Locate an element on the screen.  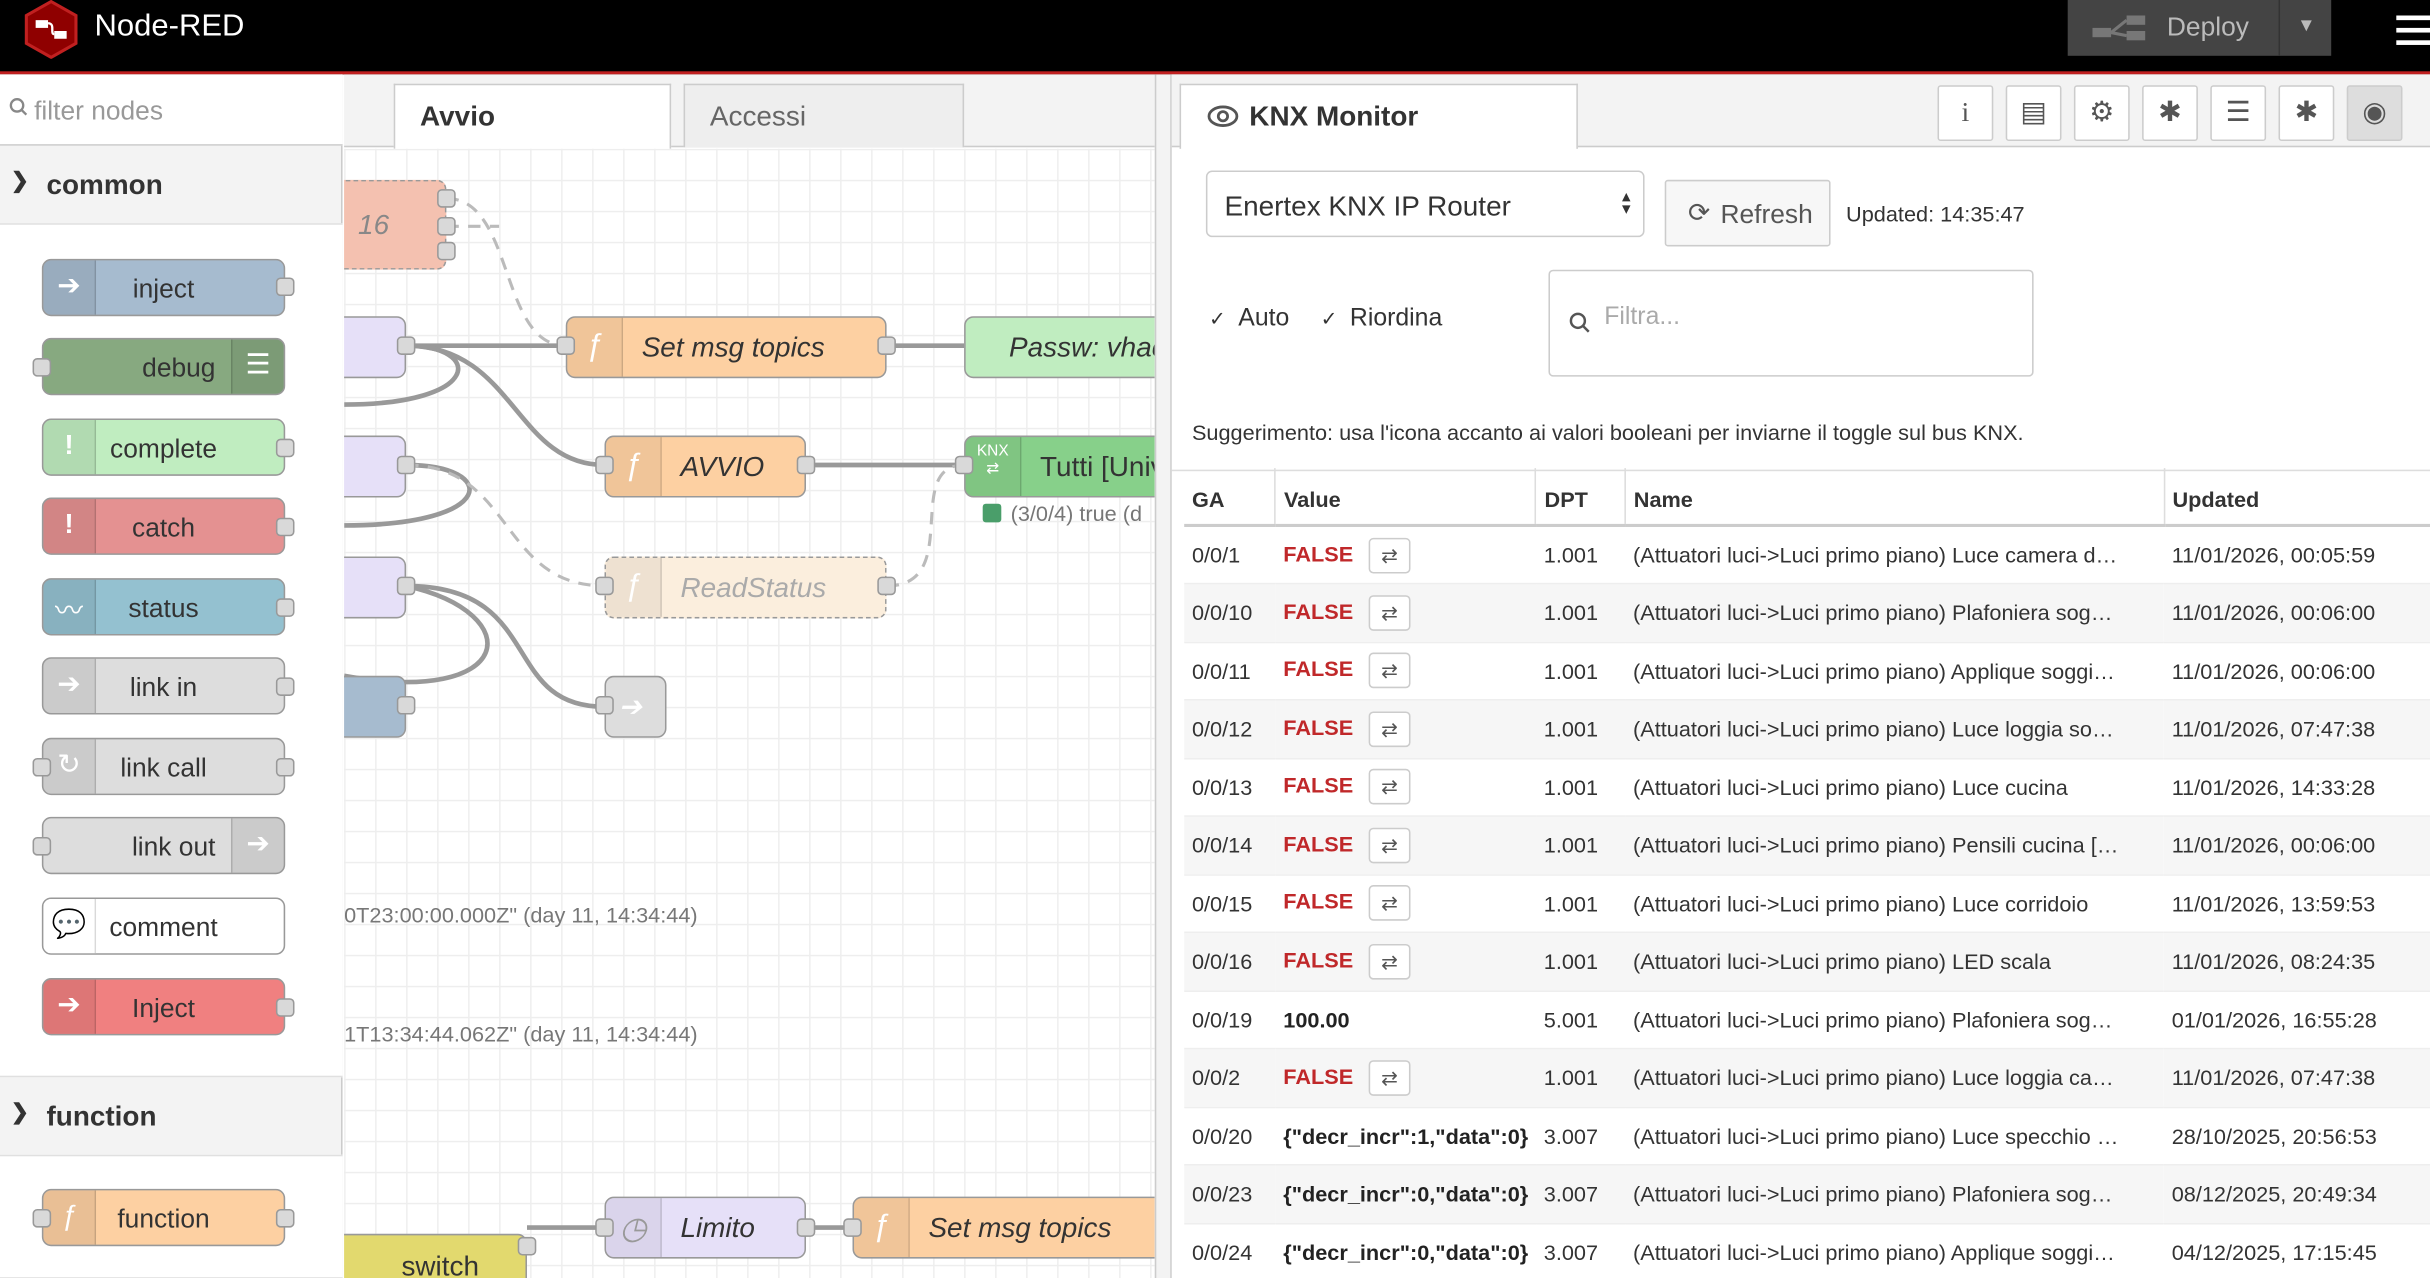
eye-icon: ◉ is located at coordinates (2374, 113).